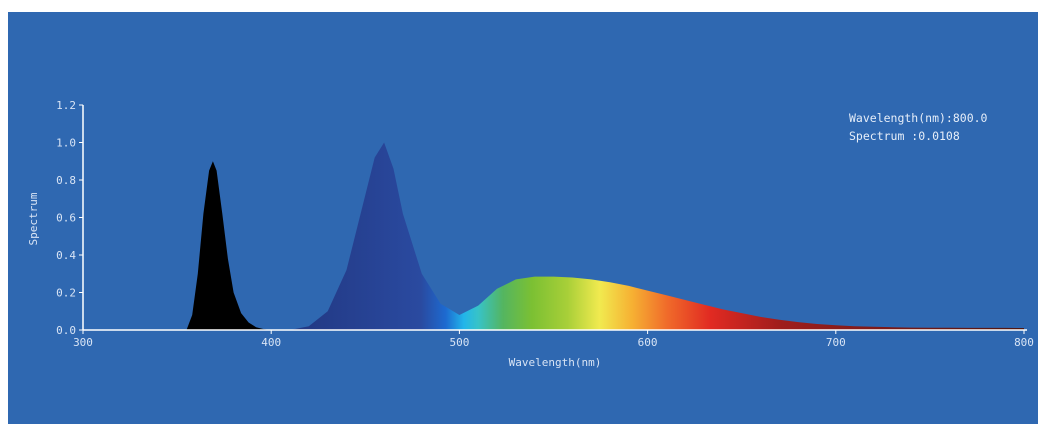  I want to click on x-axis-label: Wavelength(nm), so click(555, 362).